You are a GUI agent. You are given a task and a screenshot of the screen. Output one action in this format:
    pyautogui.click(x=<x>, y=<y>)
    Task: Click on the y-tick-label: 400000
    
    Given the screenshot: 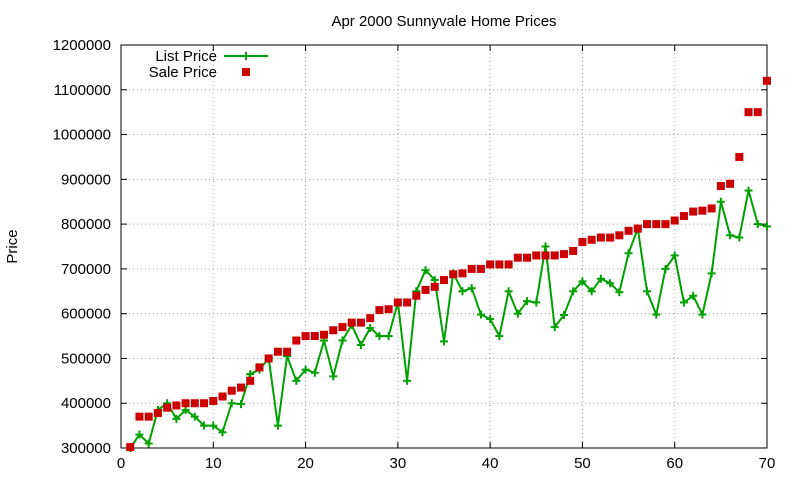 What is the action you would take?
    pyautogui.click(x=86, y=403)
    